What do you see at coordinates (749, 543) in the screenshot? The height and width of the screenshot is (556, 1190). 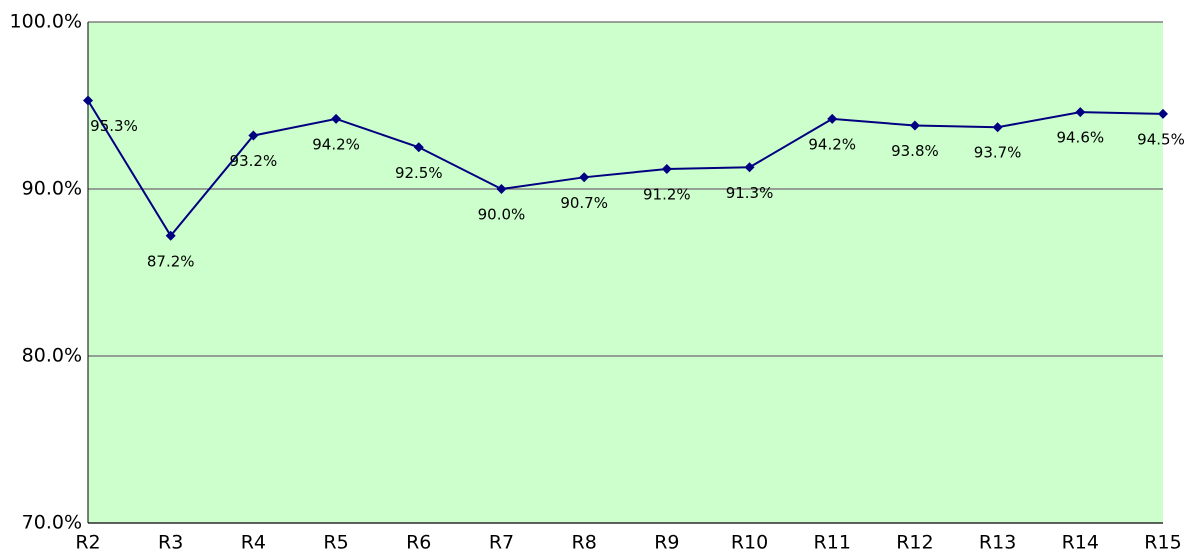 I see `x-tick-label: R10` at bounding box center [749, 543].